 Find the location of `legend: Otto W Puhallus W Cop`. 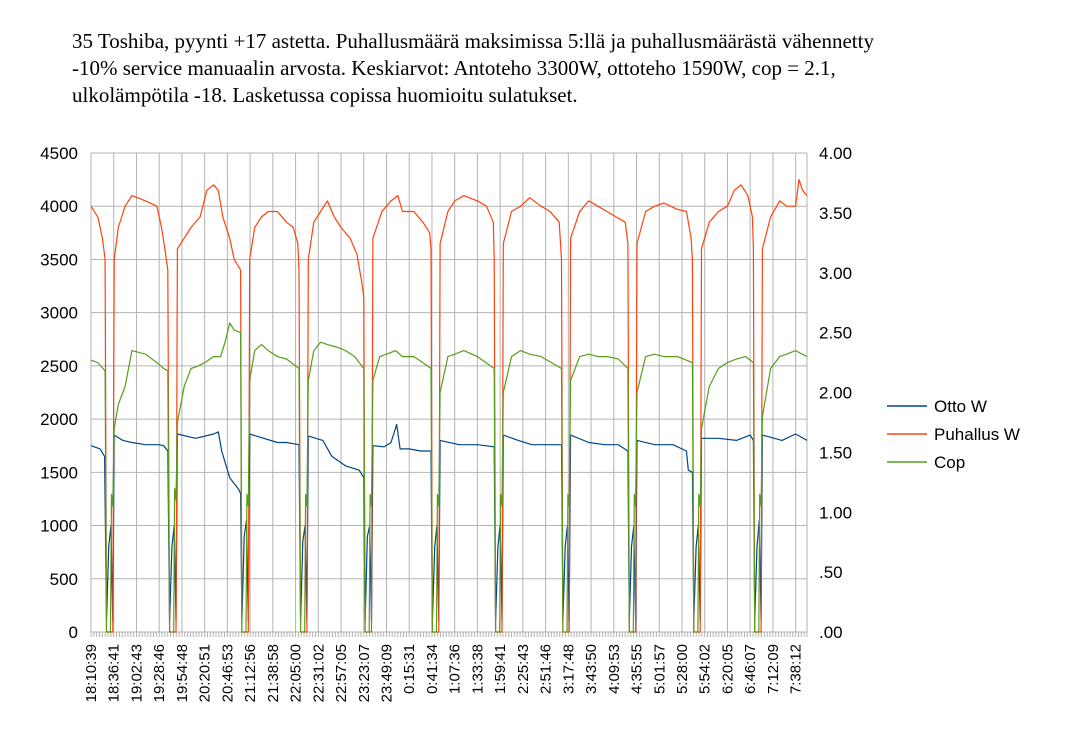

legend: Otto W Puhallus W Cop is located at coordinates (953, 434).